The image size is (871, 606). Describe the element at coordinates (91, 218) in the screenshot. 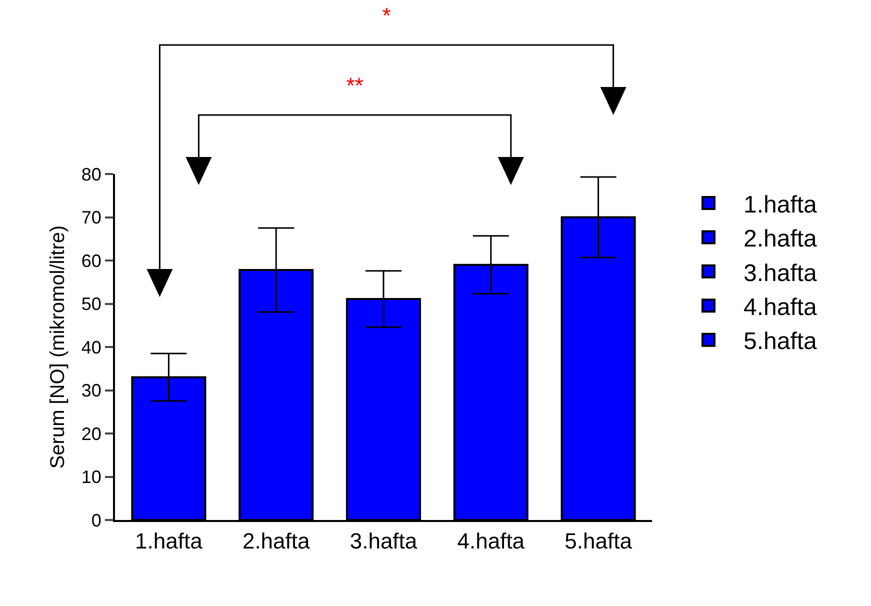

I see `y-tick-label: 70` at that location.